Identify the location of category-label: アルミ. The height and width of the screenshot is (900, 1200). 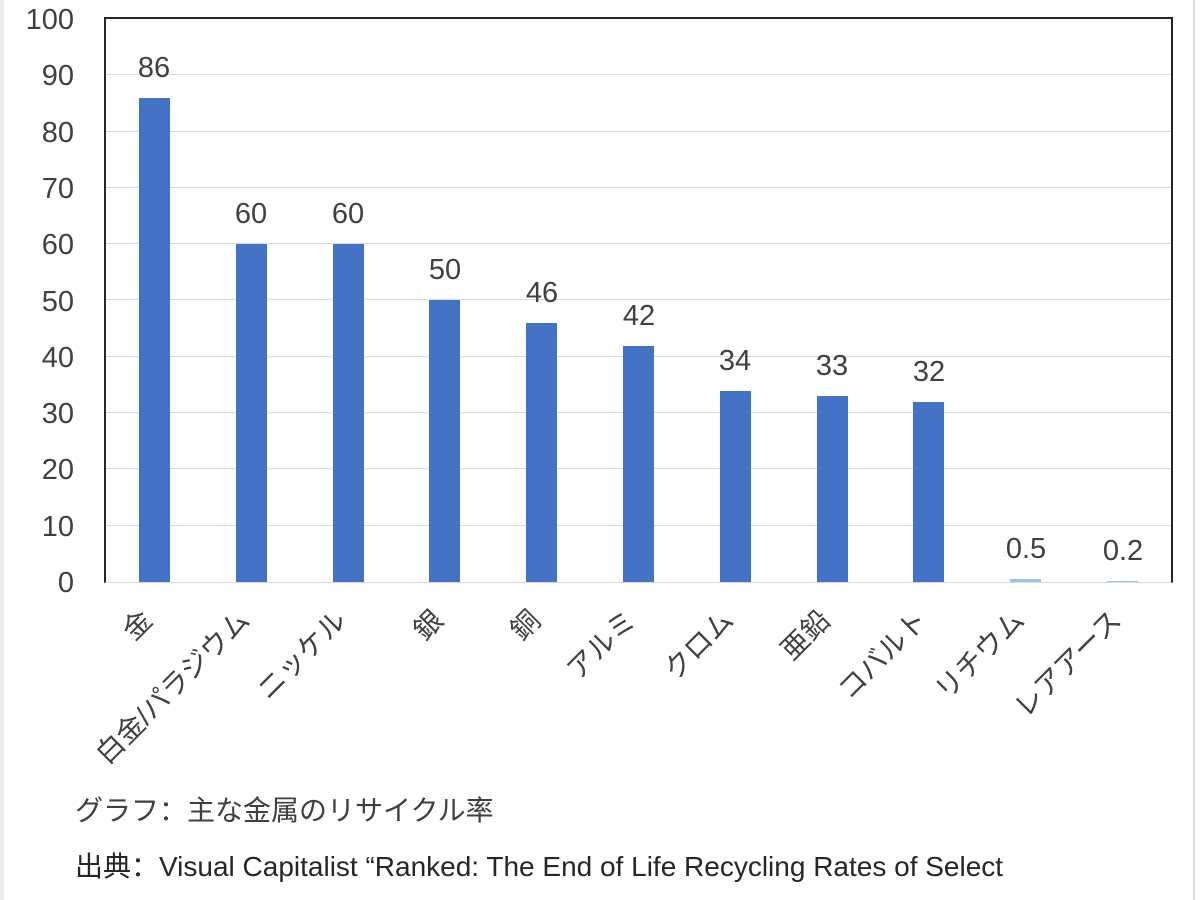
(602, 645).